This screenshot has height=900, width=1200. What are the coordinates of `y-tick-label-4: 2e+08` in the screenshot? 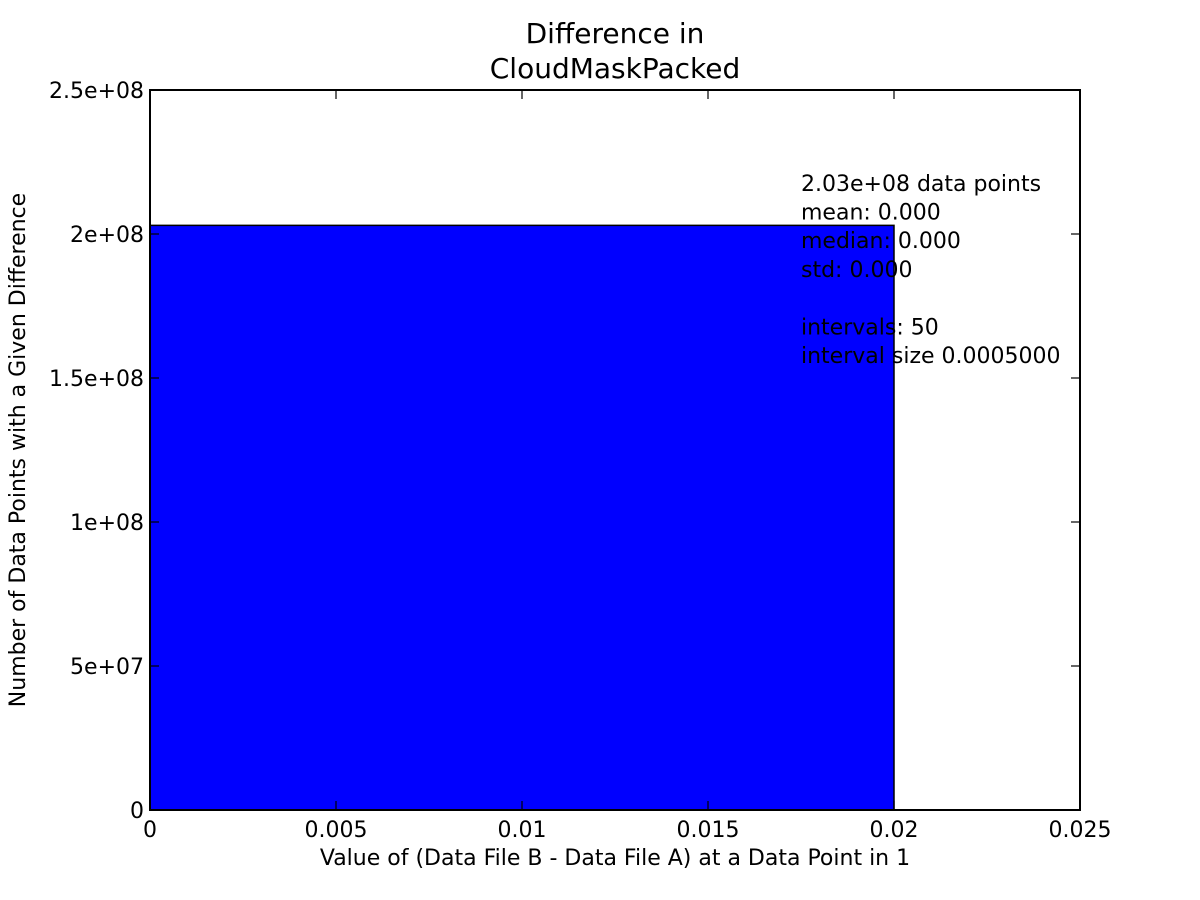 It's located at (107, 235).